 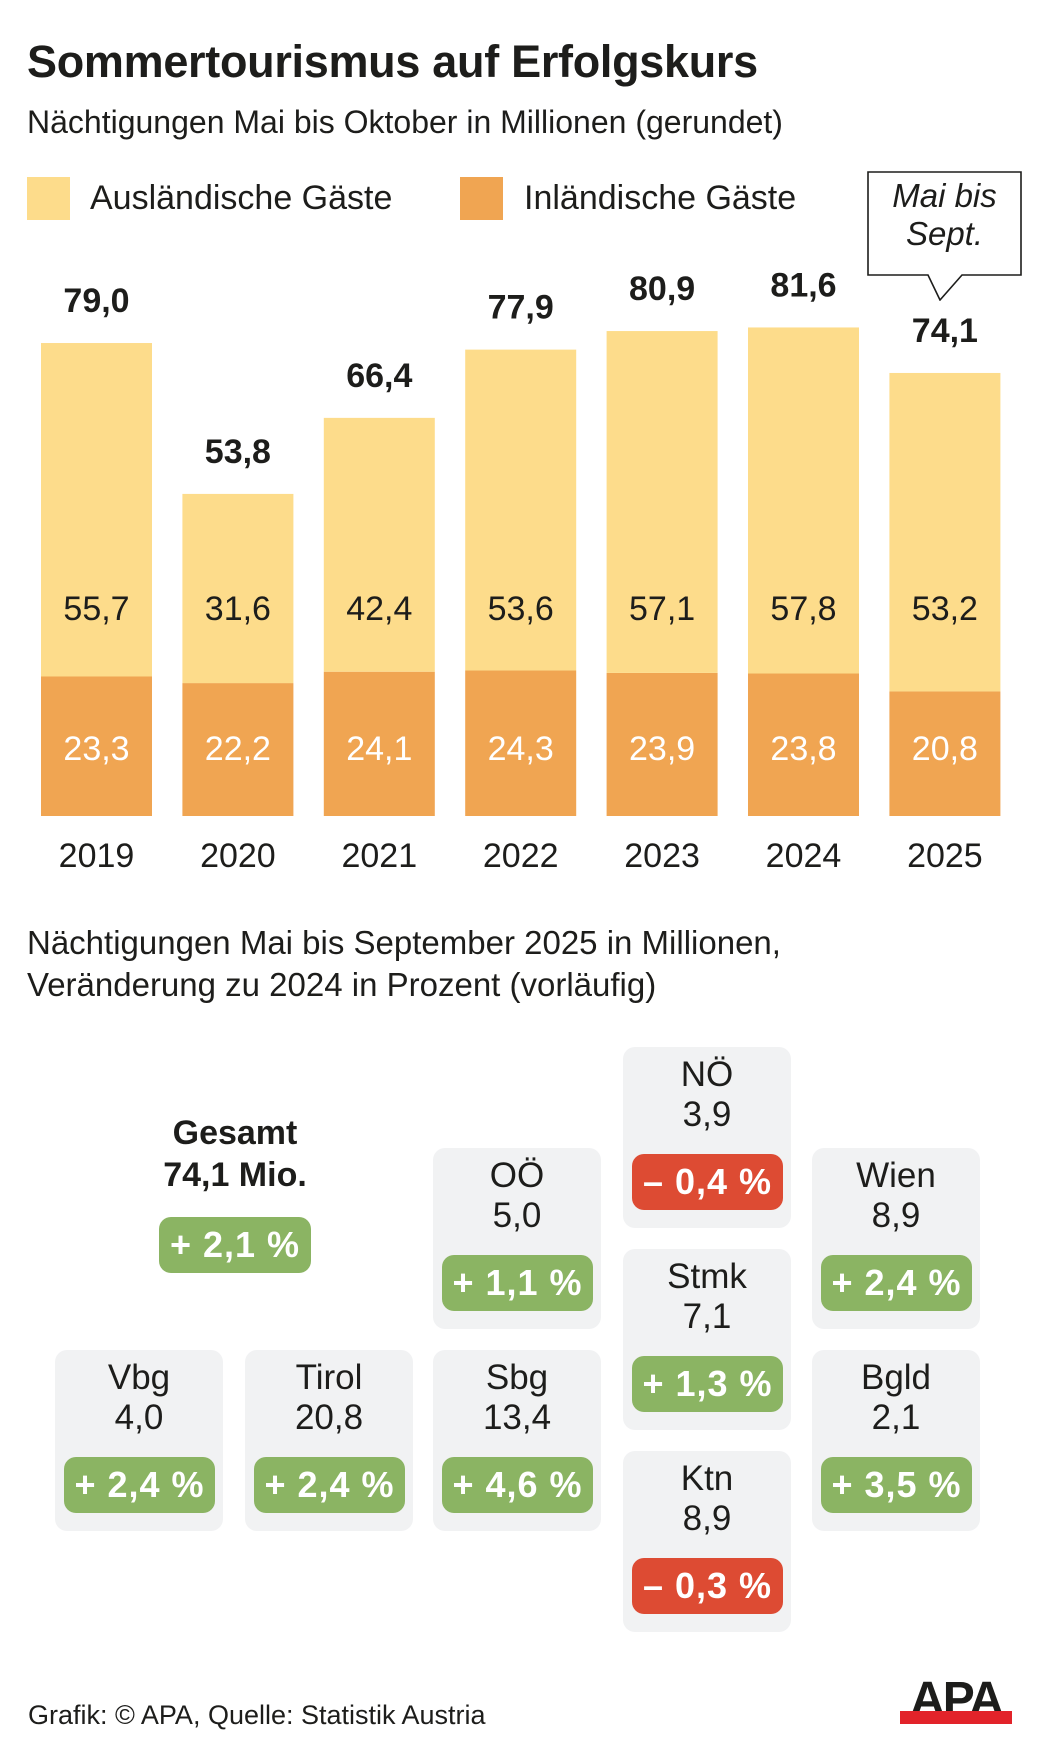 I want to click on bar-segment-domestic-2023, so click(x=662, y=744).